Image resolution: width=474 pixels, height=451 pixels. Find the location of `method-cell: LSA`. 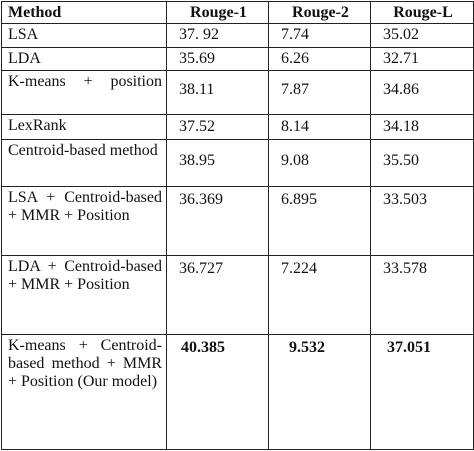

method-cell: LSA is located at coordinates (84, 35).